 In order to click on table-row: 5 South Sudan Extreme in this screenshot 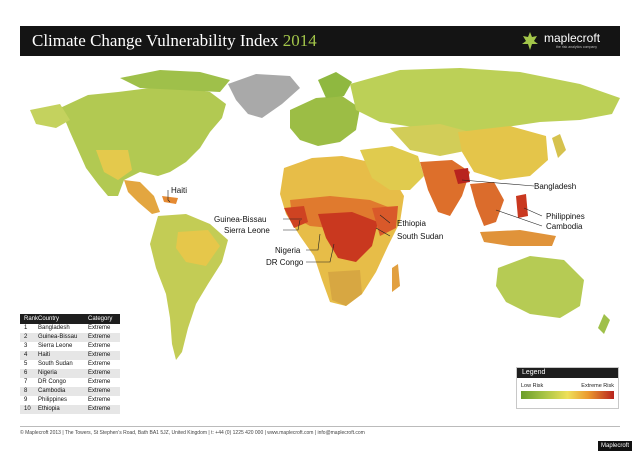, I will do `click(70, 364)`.